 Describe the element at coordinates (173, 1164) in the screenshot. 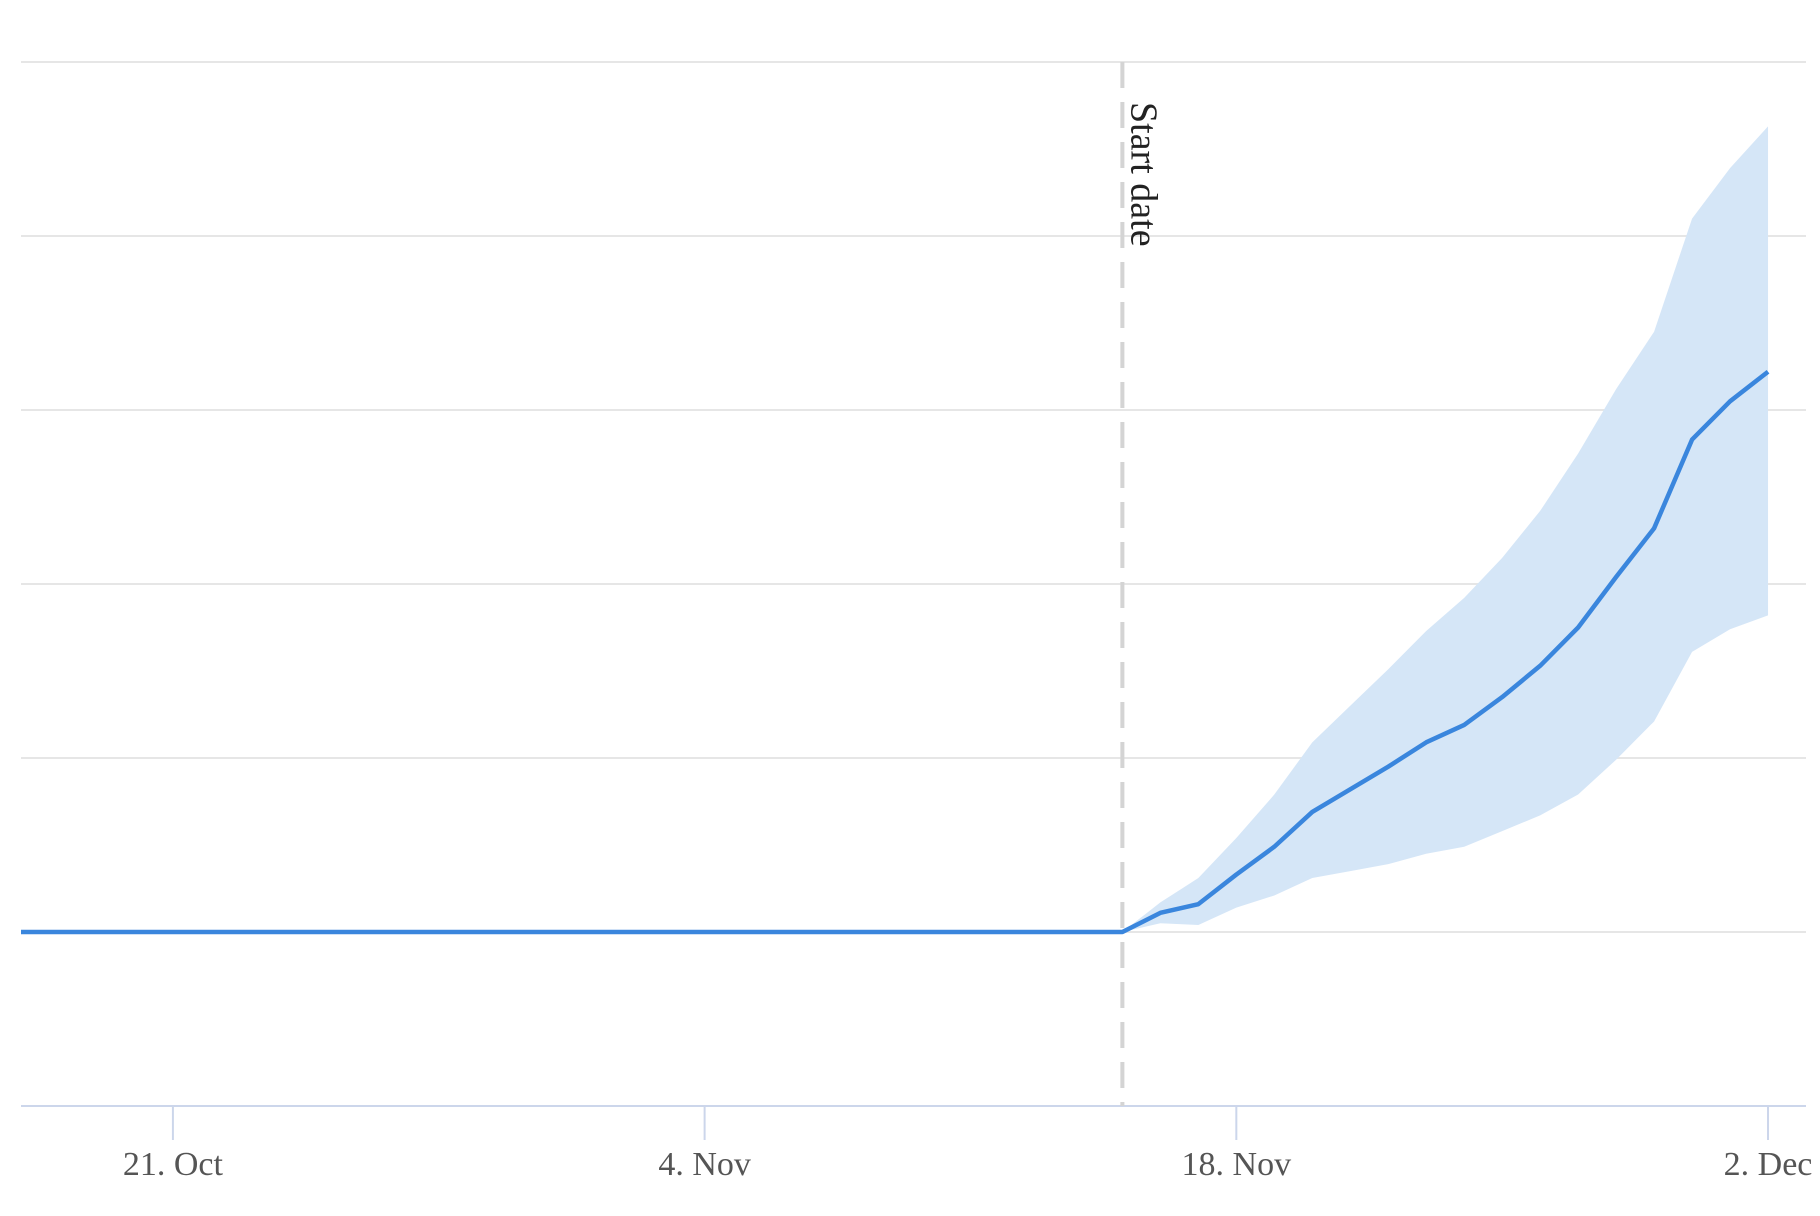

I see `x-tick-label: 21. Oct` at that location.